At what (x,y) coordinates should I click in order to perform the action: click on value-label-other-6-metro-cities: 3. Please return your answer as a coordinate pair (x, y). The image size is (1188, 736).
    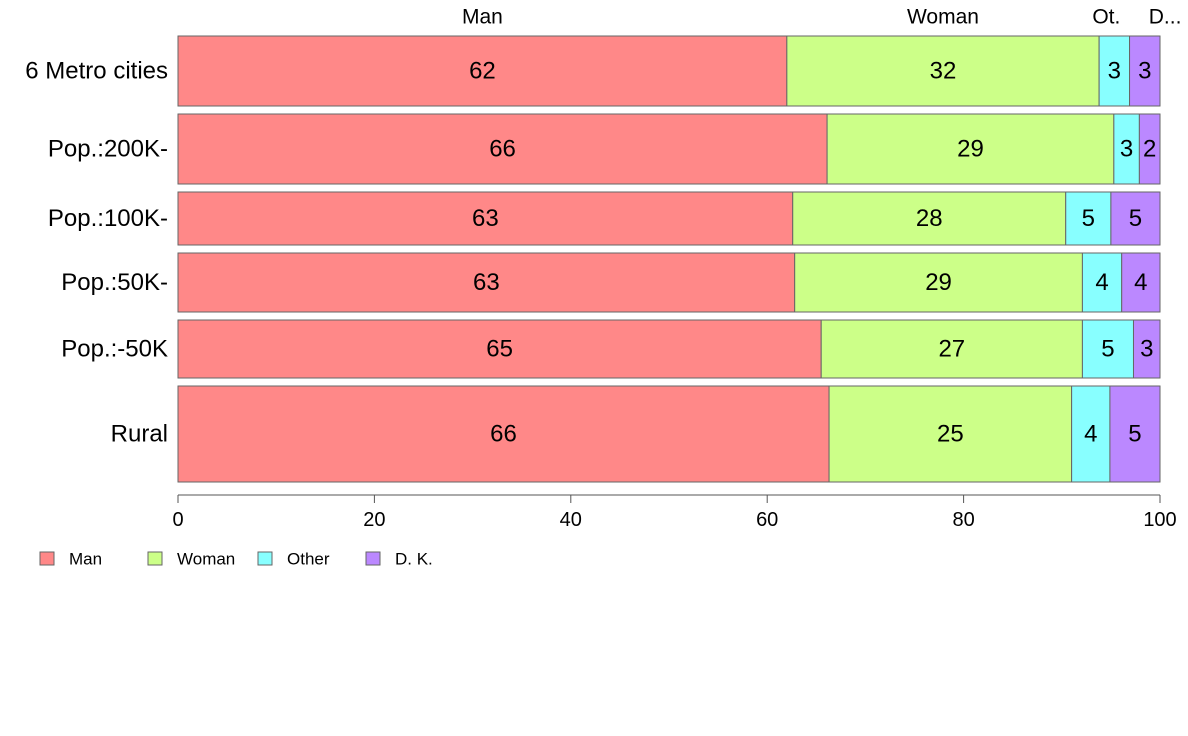
    Looking at the image, I should click on (1114, 71).